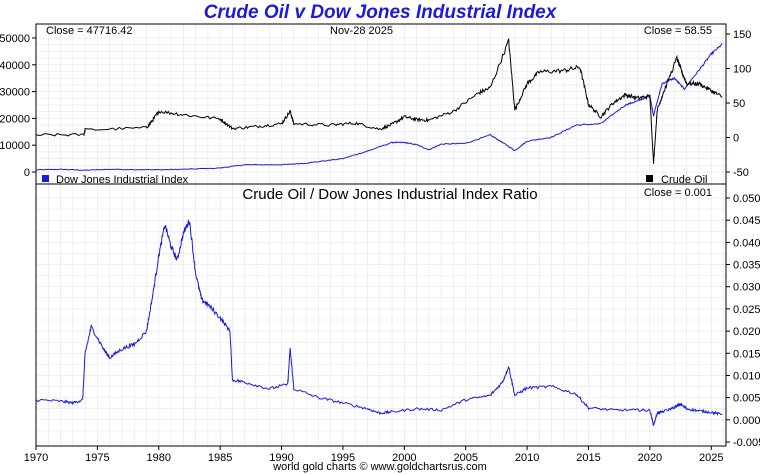 This screenshot has width=760, height=475. Describe the element at coordinates (742, 35) in the screenshot. I see `tick-label: 150` at that location.